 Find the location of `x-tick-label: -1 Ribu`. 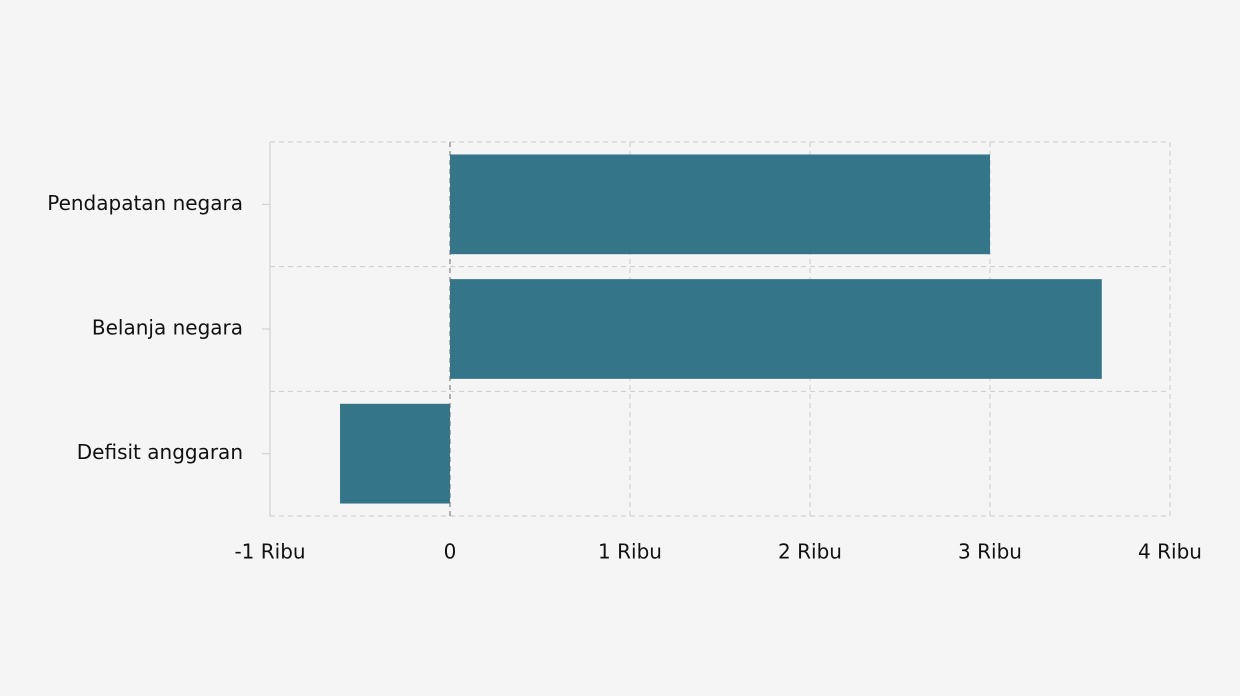

x-tick-label: -1 Ribu is located at coordinates (269, 552).